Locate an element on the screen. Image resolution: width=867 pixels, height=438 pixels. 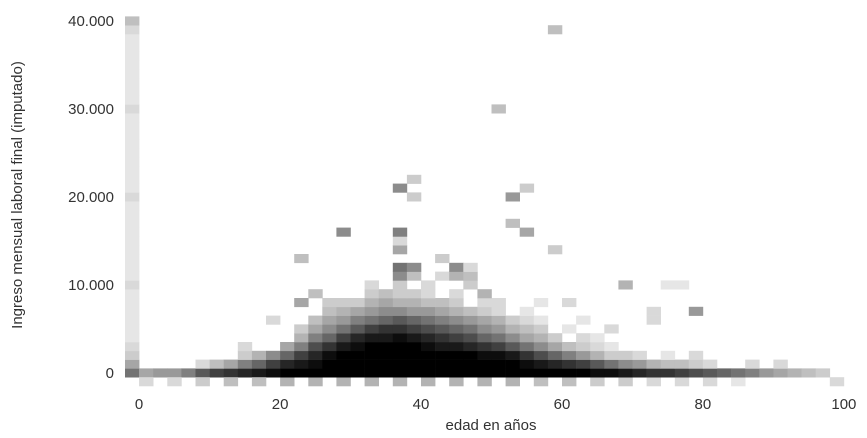
x-tick-label: 60 is located at coordinates (562, 404).